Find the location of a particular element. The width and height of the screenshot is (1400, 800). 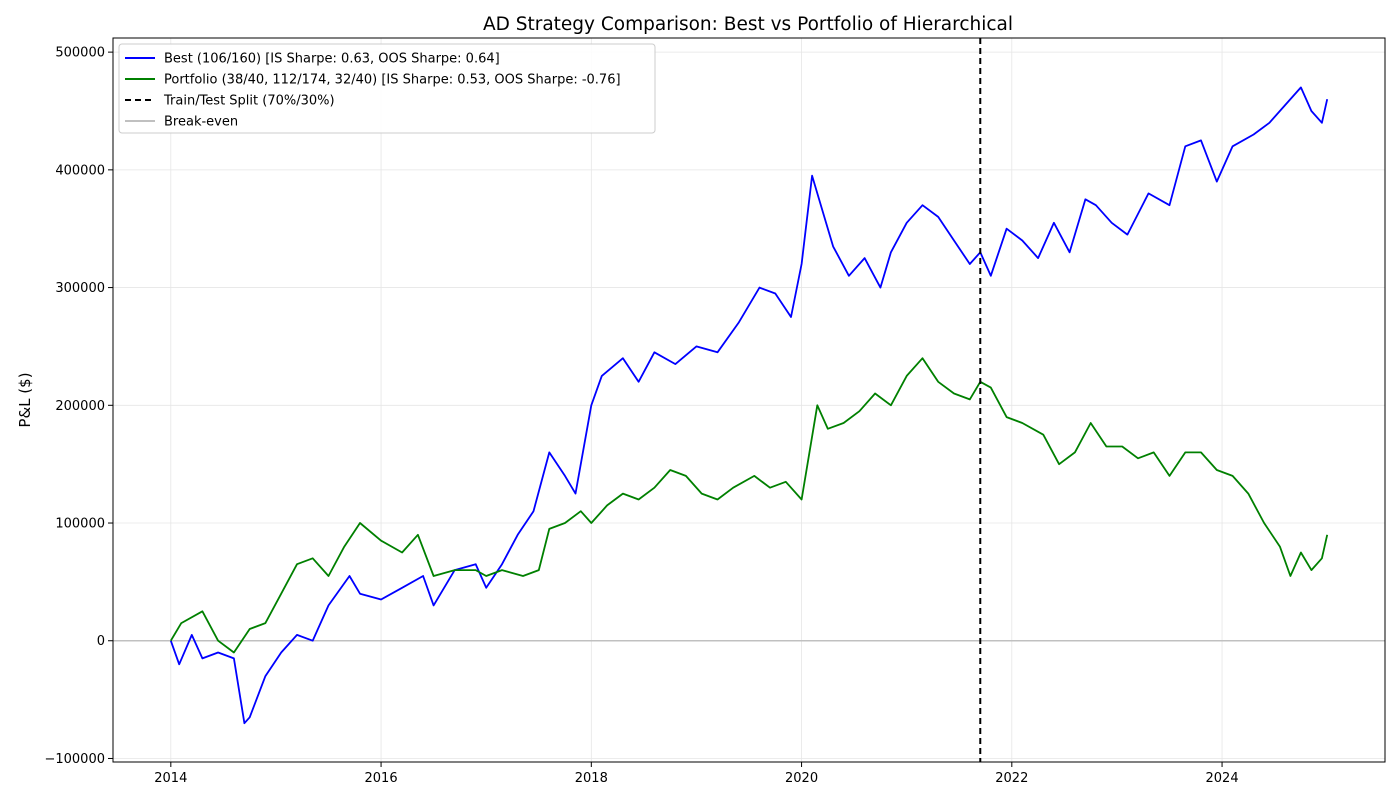

y-tick-label: 300000 is located at coordinates (80, 288).